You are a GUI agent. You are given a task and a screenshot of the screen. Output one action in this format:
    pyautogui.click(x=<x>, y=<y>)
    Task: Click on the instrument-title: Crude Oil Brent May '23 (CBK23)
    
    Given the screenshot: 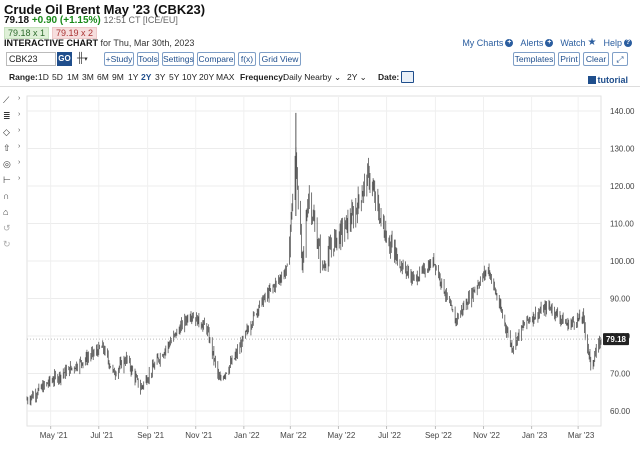 What is the action you would take?
    pyautogui.click(x=105, y=9)
    